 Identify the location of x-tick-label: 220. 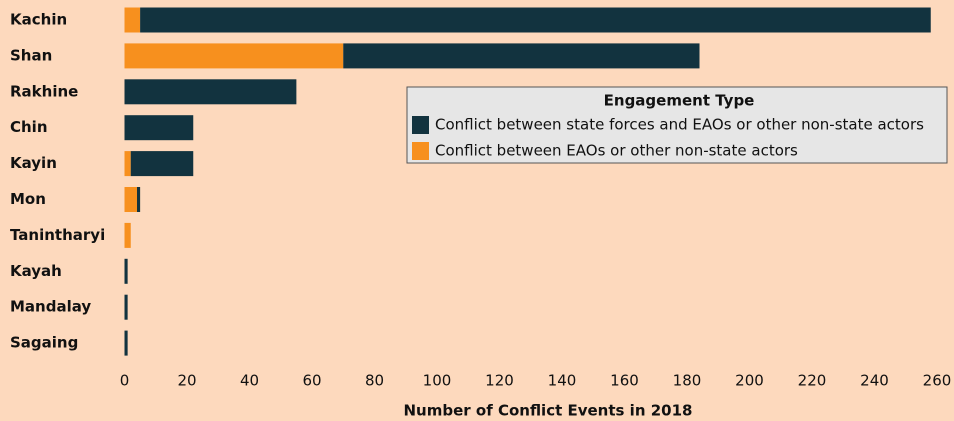
(812, 381).